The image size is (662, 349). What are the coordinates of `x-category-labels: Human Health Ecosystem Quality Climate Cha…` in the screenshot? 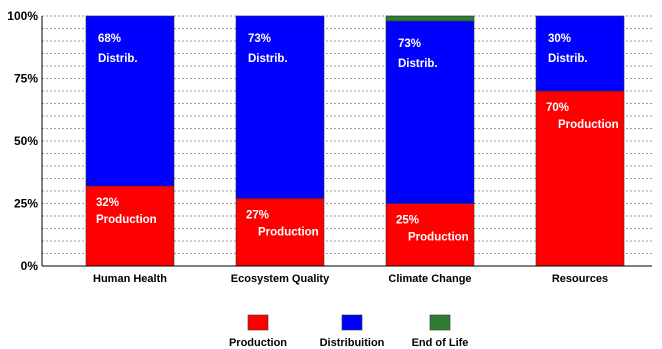 It's located at (350, 279).